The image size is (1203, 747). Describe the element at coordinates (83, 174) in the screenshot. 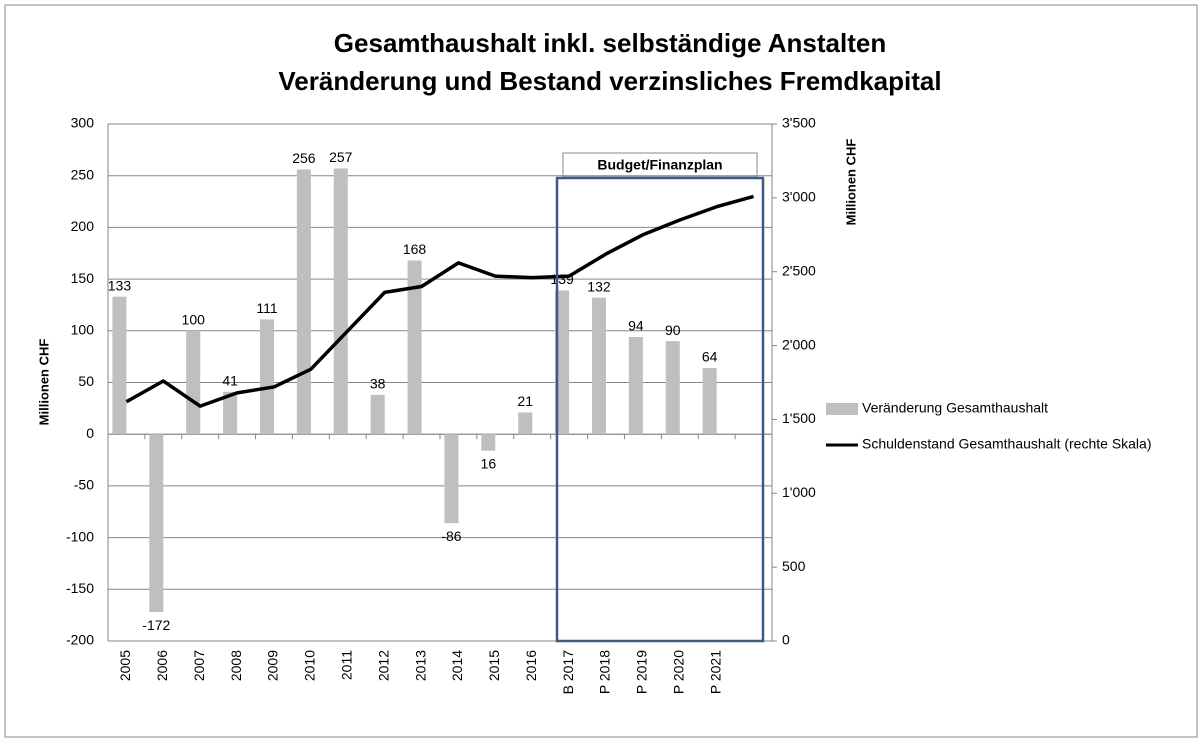

I see `y-tick-label: 250` at that location.